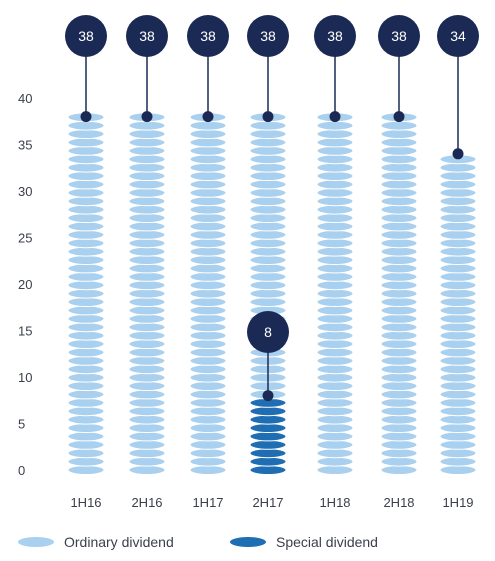 This screenshot has width=495, height=561. Describe the element at coordinates (268, 396) in the screenshot. I see `special-bubble-dot` at that location.